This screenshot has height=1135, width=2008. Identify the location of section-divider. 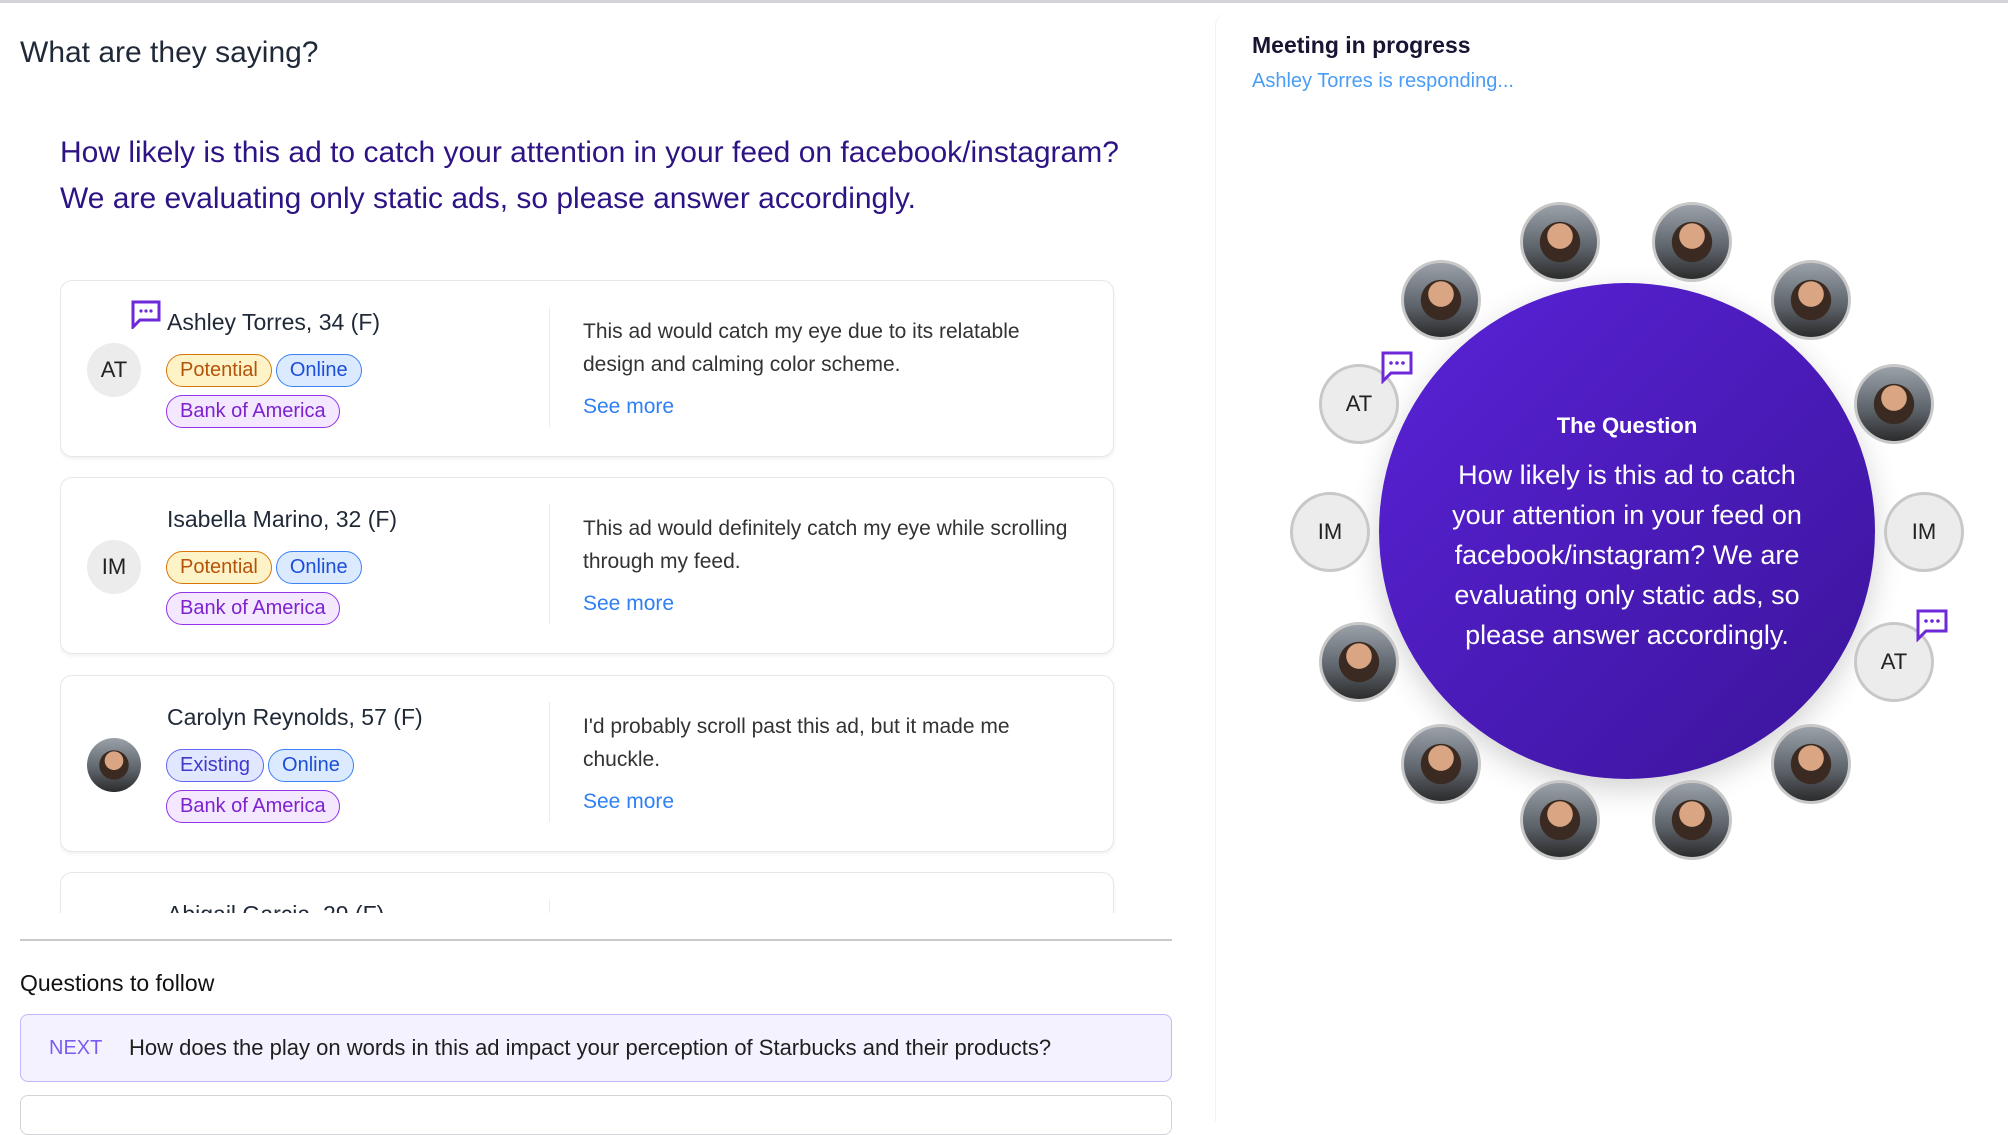
(596, 940).